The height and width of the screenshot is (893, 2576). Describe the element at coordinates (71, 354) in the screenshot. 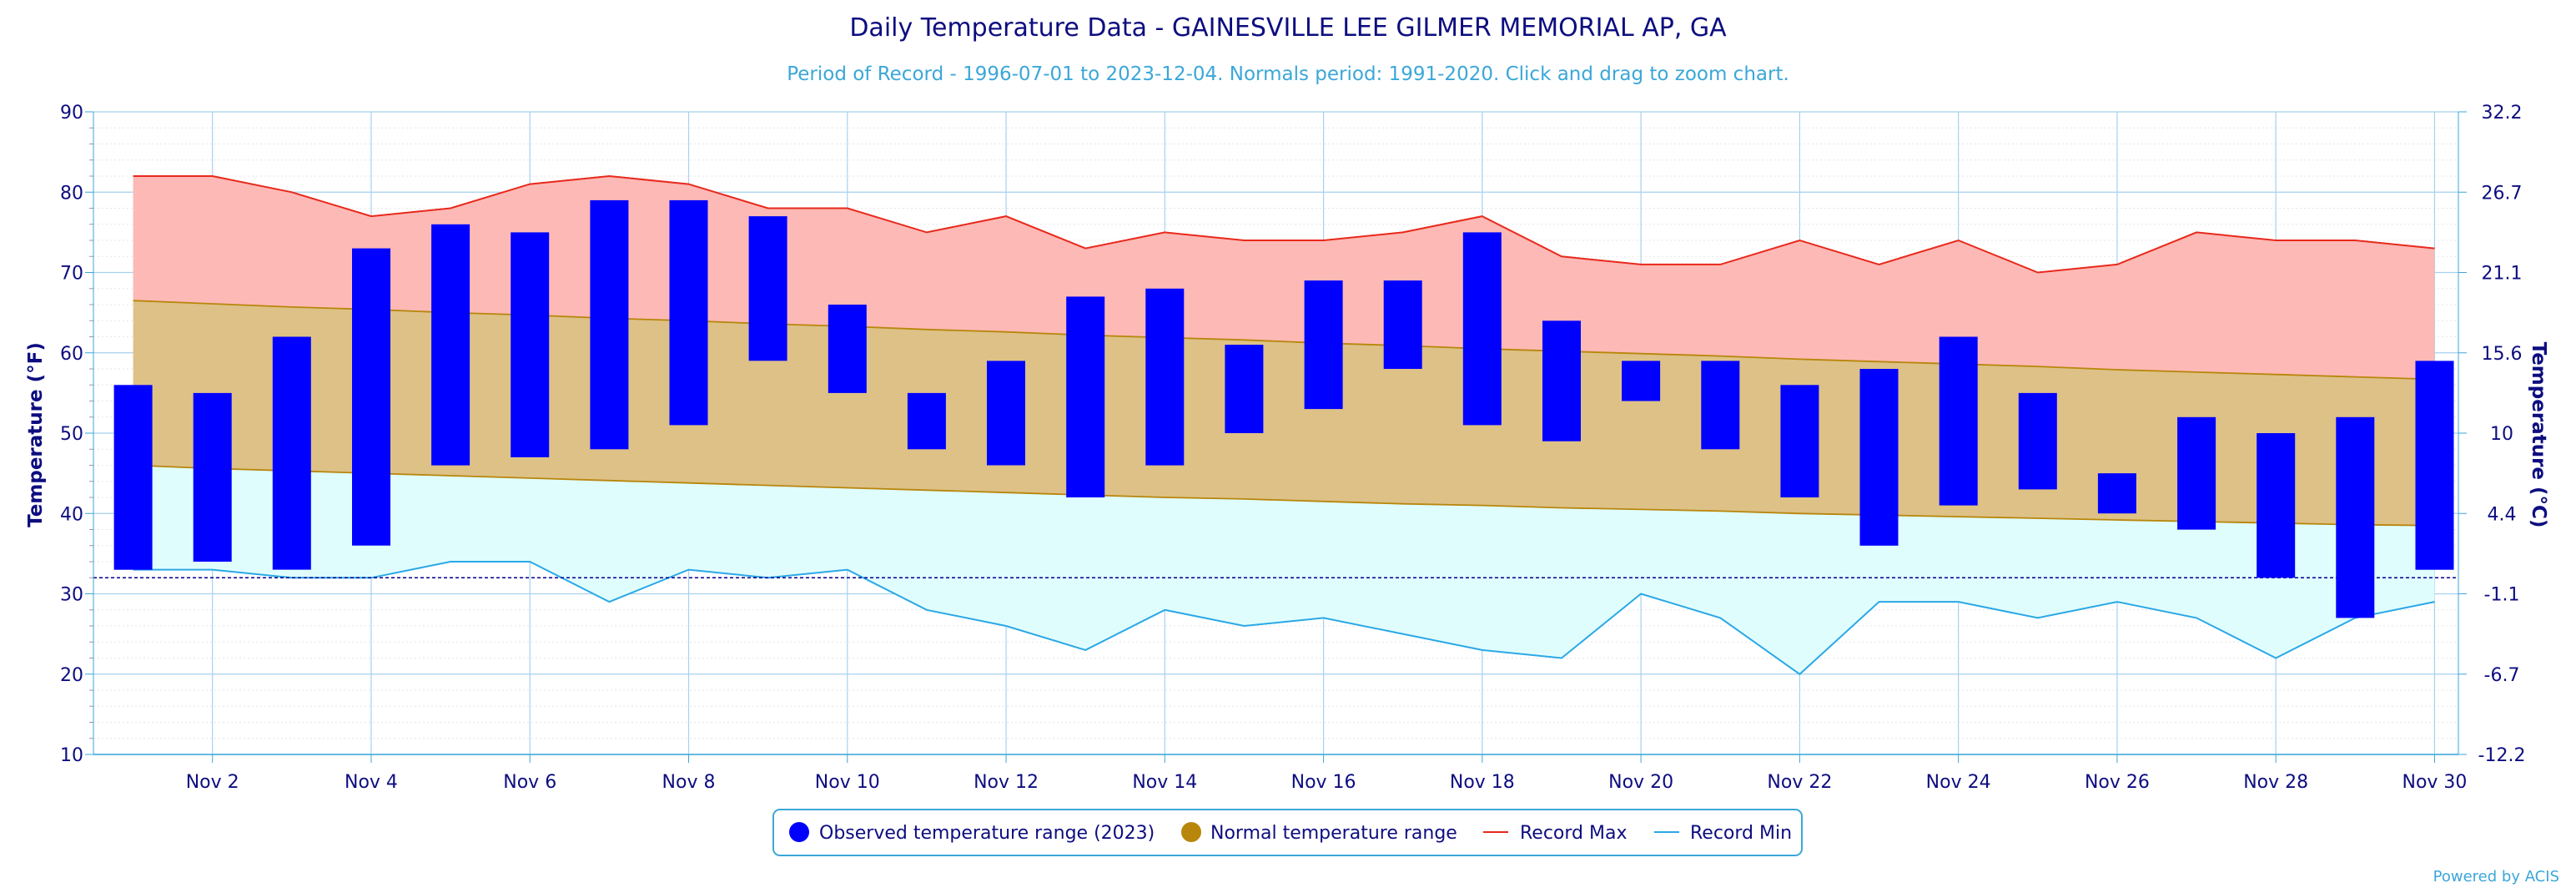

I see `y-tick-label: 60` at that location.